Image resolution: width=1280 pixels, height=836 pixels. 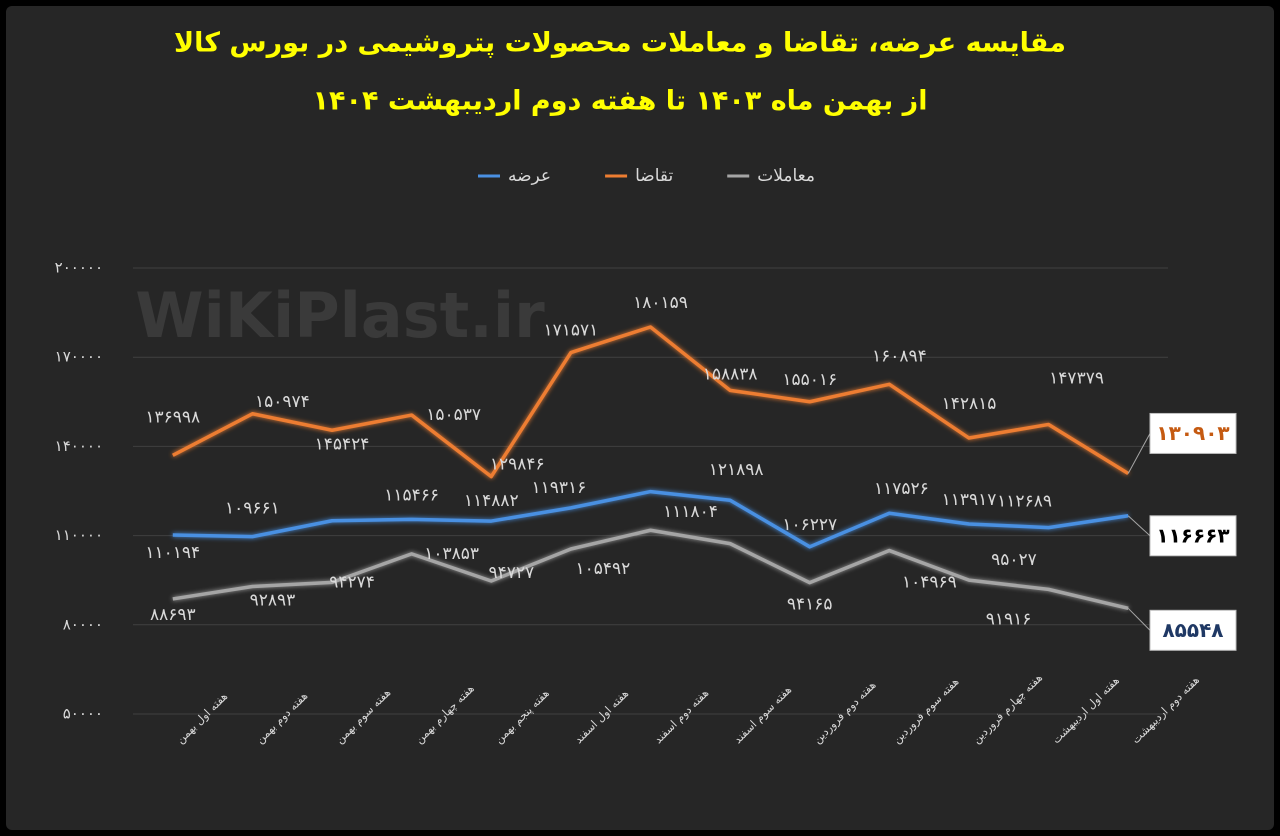 I want to click on value-label: ۱۱۶۶۶۳, so click(x=1192, y=535).